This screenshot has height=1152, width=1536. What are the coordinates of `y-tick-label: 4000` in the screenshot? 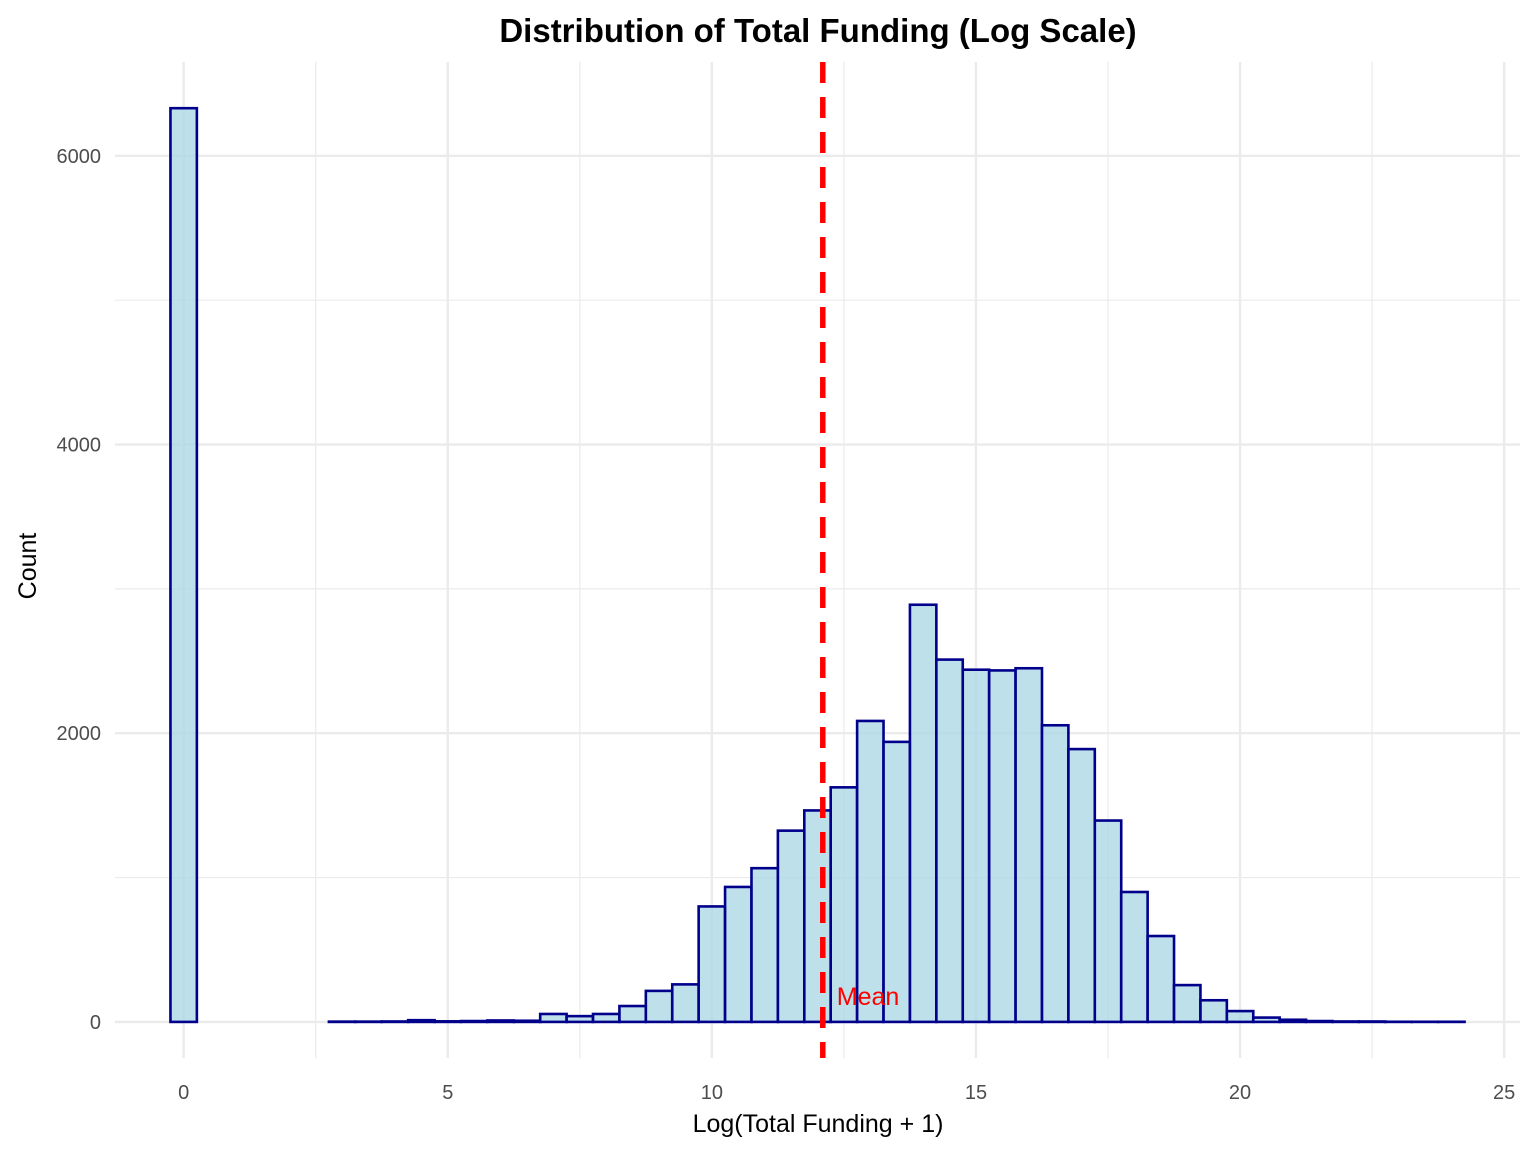 It's located at (79, 446).